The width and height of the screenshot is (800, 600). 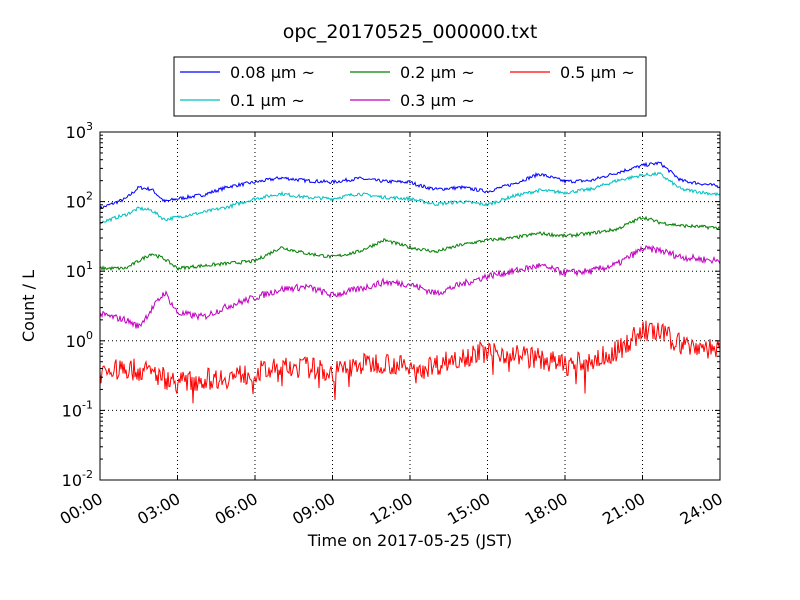 I want to click on legend-label: 0.5 μm ~, so click(x=597, y=72).